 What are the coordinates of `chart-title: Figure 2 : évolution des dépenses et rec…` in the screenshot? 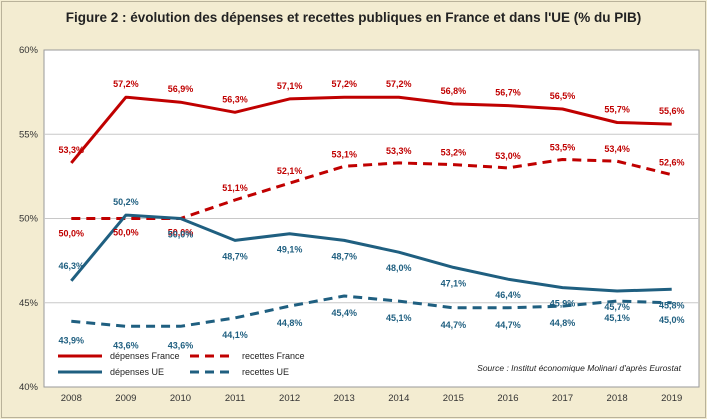 It's located at (353, 17).